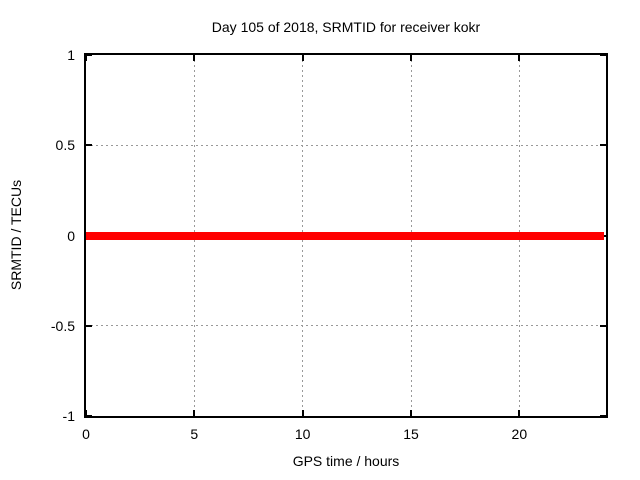 Image resolution: width=640 pixels, height=480 pixels. I want to click on y-tick-label: 0, so click(71, 235).